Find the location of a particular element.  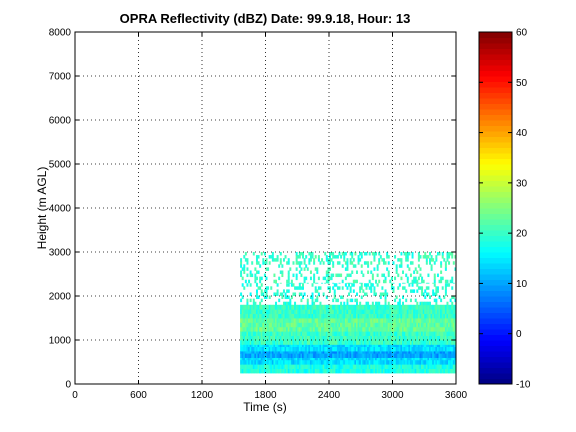

colorbar-tick-label: 0 is located at coordinates (519, 334).